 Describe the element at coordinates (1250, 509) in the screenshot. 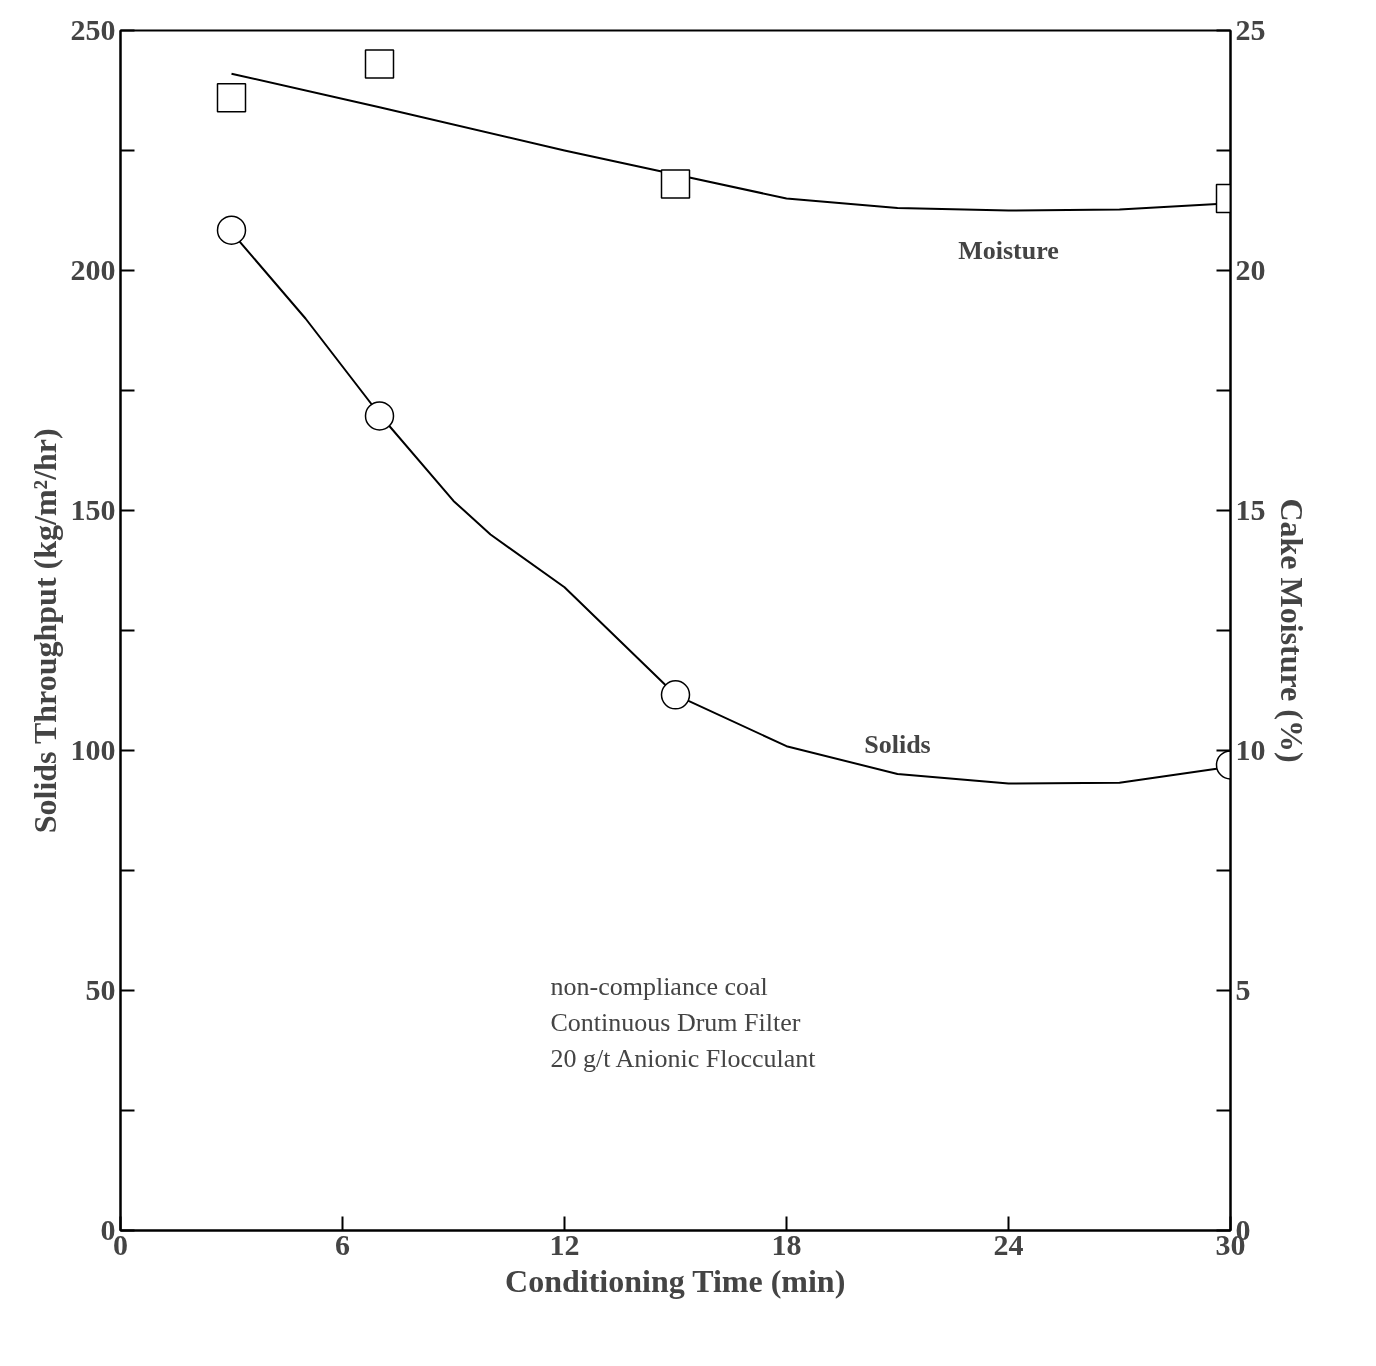

I see `y2-tick-label: 15` at that location.